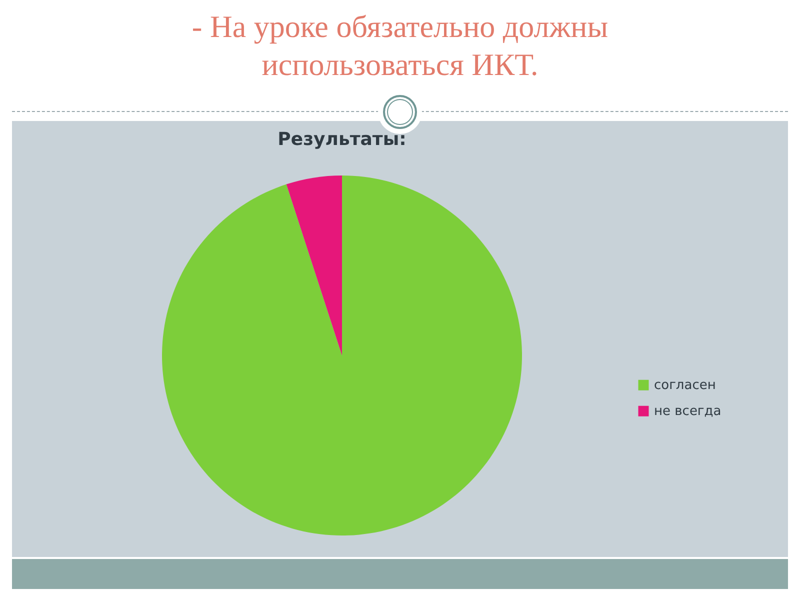 The height and width of the screenshot is (600, 800). I want to click on chart-subtitle: Результаты:, so click(342, 139).